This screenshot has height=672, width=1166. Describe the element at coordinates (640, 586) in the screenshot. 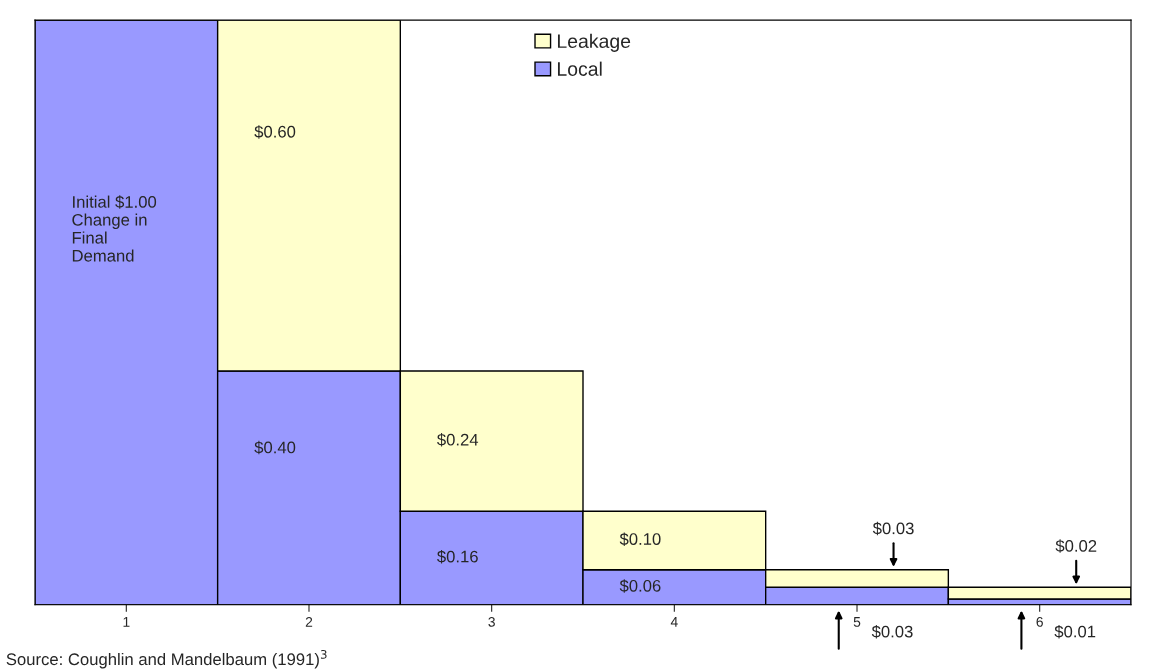

I see `data-label: $0.06` at that location.